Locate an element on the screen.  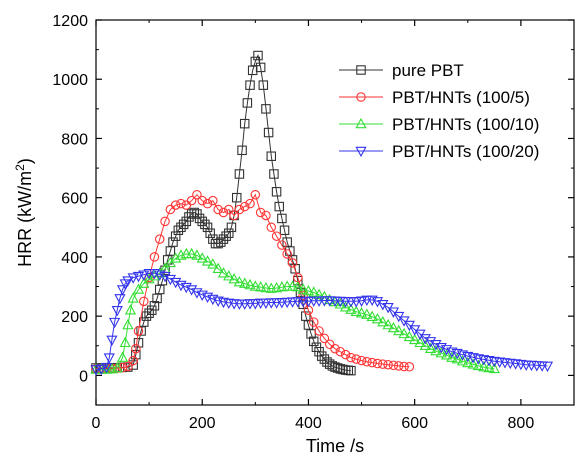
y-tick-label: 1000 is located at coordinates (70, 80).